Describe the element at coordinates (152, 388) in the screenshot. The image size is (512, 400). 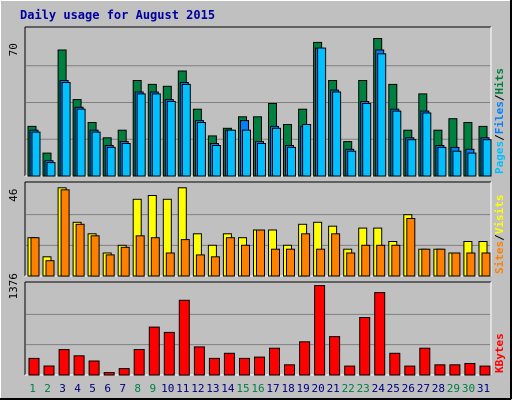
I see `x-tick-label-day-9: 9` at that location.